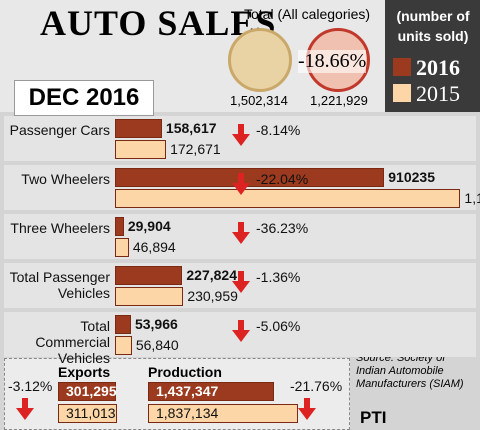 This screenshot has height=430, width=480. What do you see at coordinates (438, 67) in the screenshot?
I see `legend-label: 2016` at bounding box center [438, 67].